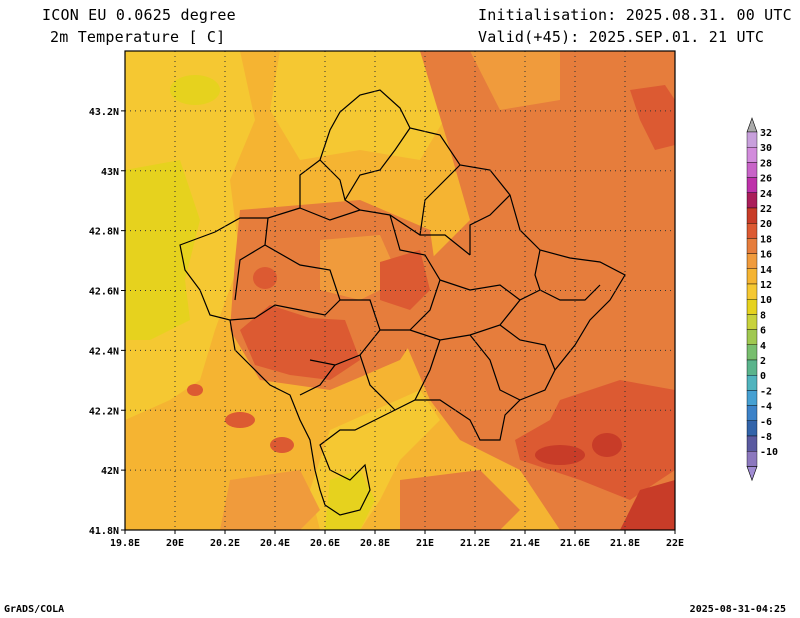 The height and width of the screenshot is (618, 800). Describe the element at coordinates (575, 543) in the screenshot. I see `x-tick-label: 21.6E` at that location.